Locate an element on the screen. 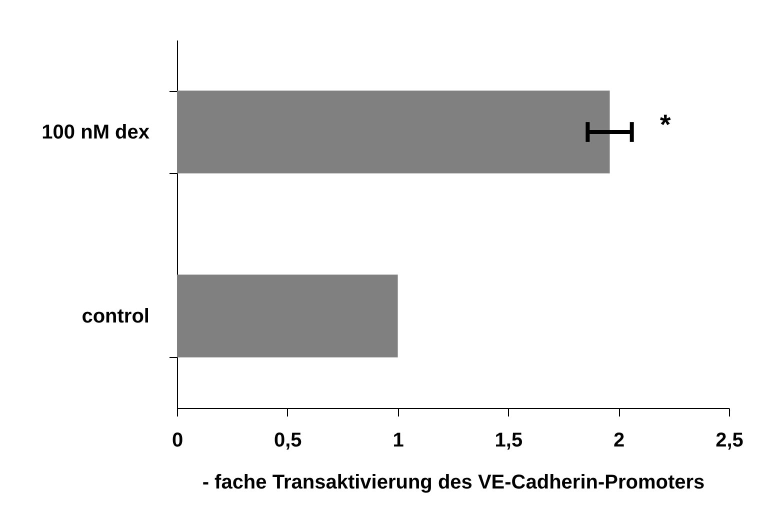 The image size is (771, 506). annotation: * is located at coordinates (665, 124).